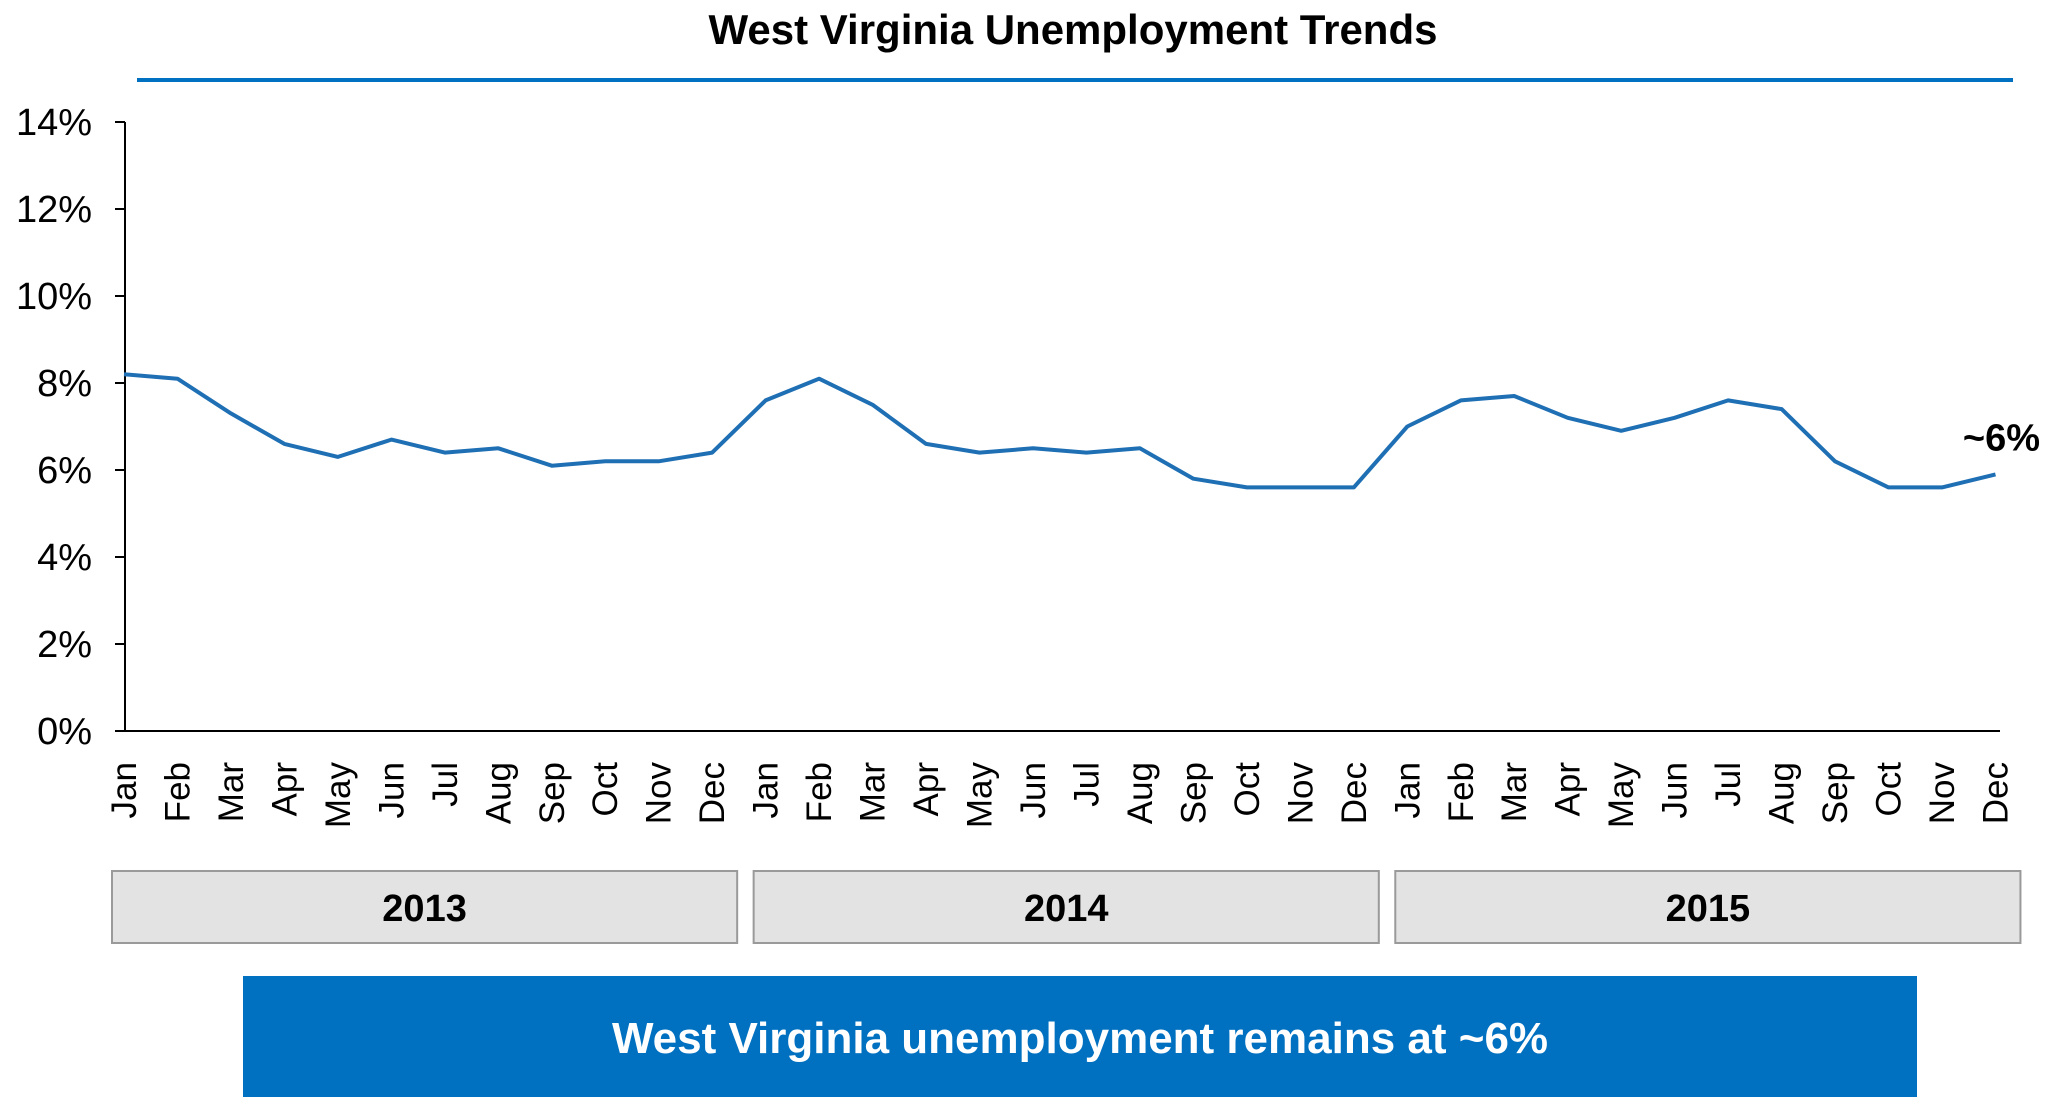 This screenshot has width=2048, height=1105. What do you see at coordinates (1073, 29) in the screenshot?
I see `chart-title: West Virginia Unemployment Trends` at bounding box center [1073, 29].